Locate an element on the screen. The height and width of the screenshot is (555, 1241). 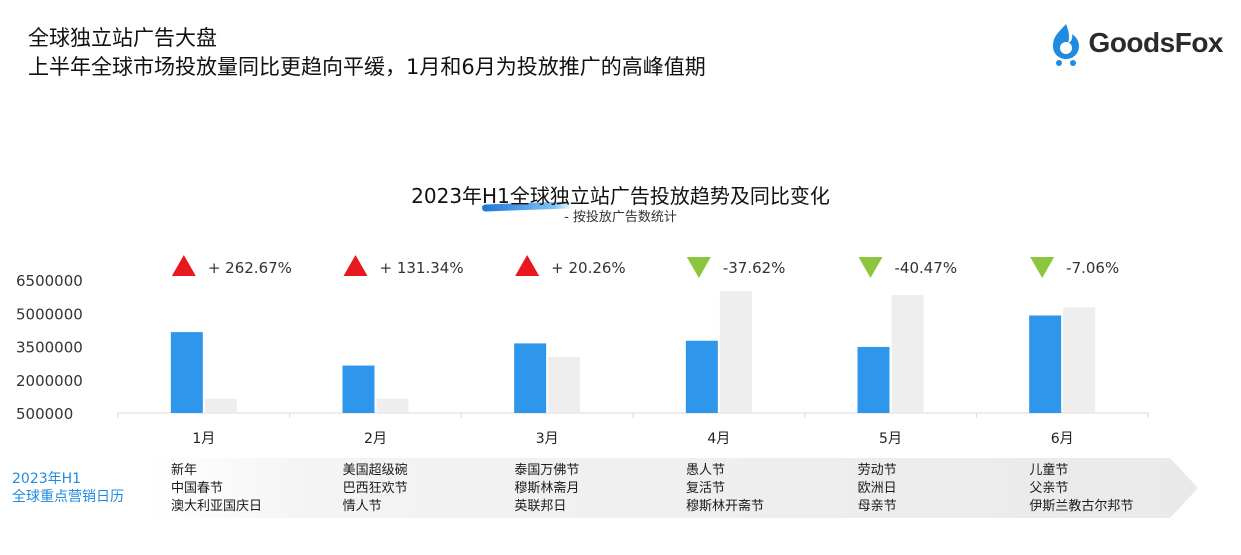
brand-logo: GoodsFox is located at coordinates (1135, 43).